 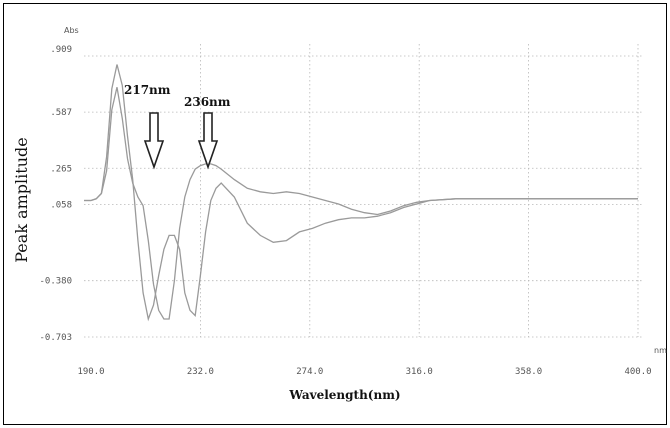 What do you see at coordinates (61, 169) in the screenshot?
I see `y-tick-label: .265` at bounding box center [61, 169].